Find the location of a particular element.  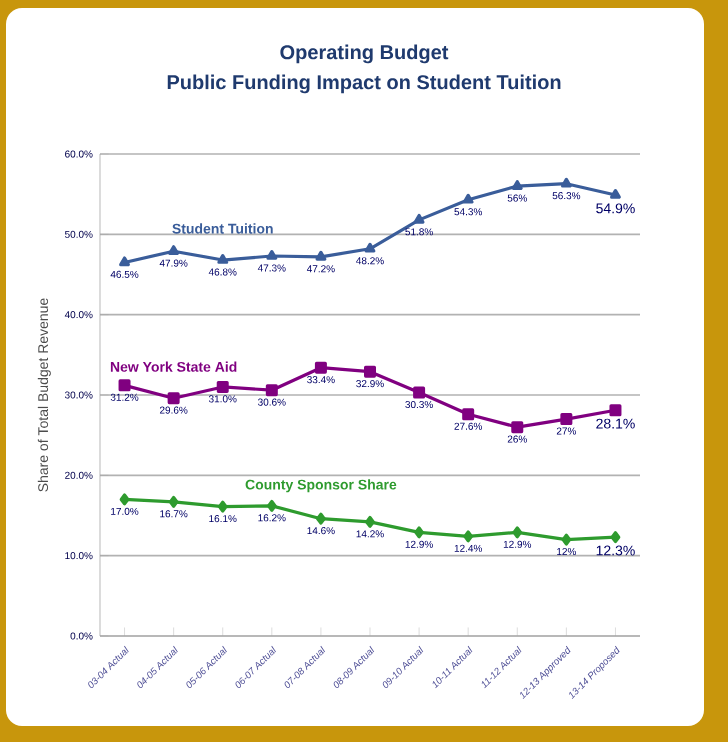

chart-subtitle: Public Funding Impact on Student Tuition is located at coordinates (364, 84).